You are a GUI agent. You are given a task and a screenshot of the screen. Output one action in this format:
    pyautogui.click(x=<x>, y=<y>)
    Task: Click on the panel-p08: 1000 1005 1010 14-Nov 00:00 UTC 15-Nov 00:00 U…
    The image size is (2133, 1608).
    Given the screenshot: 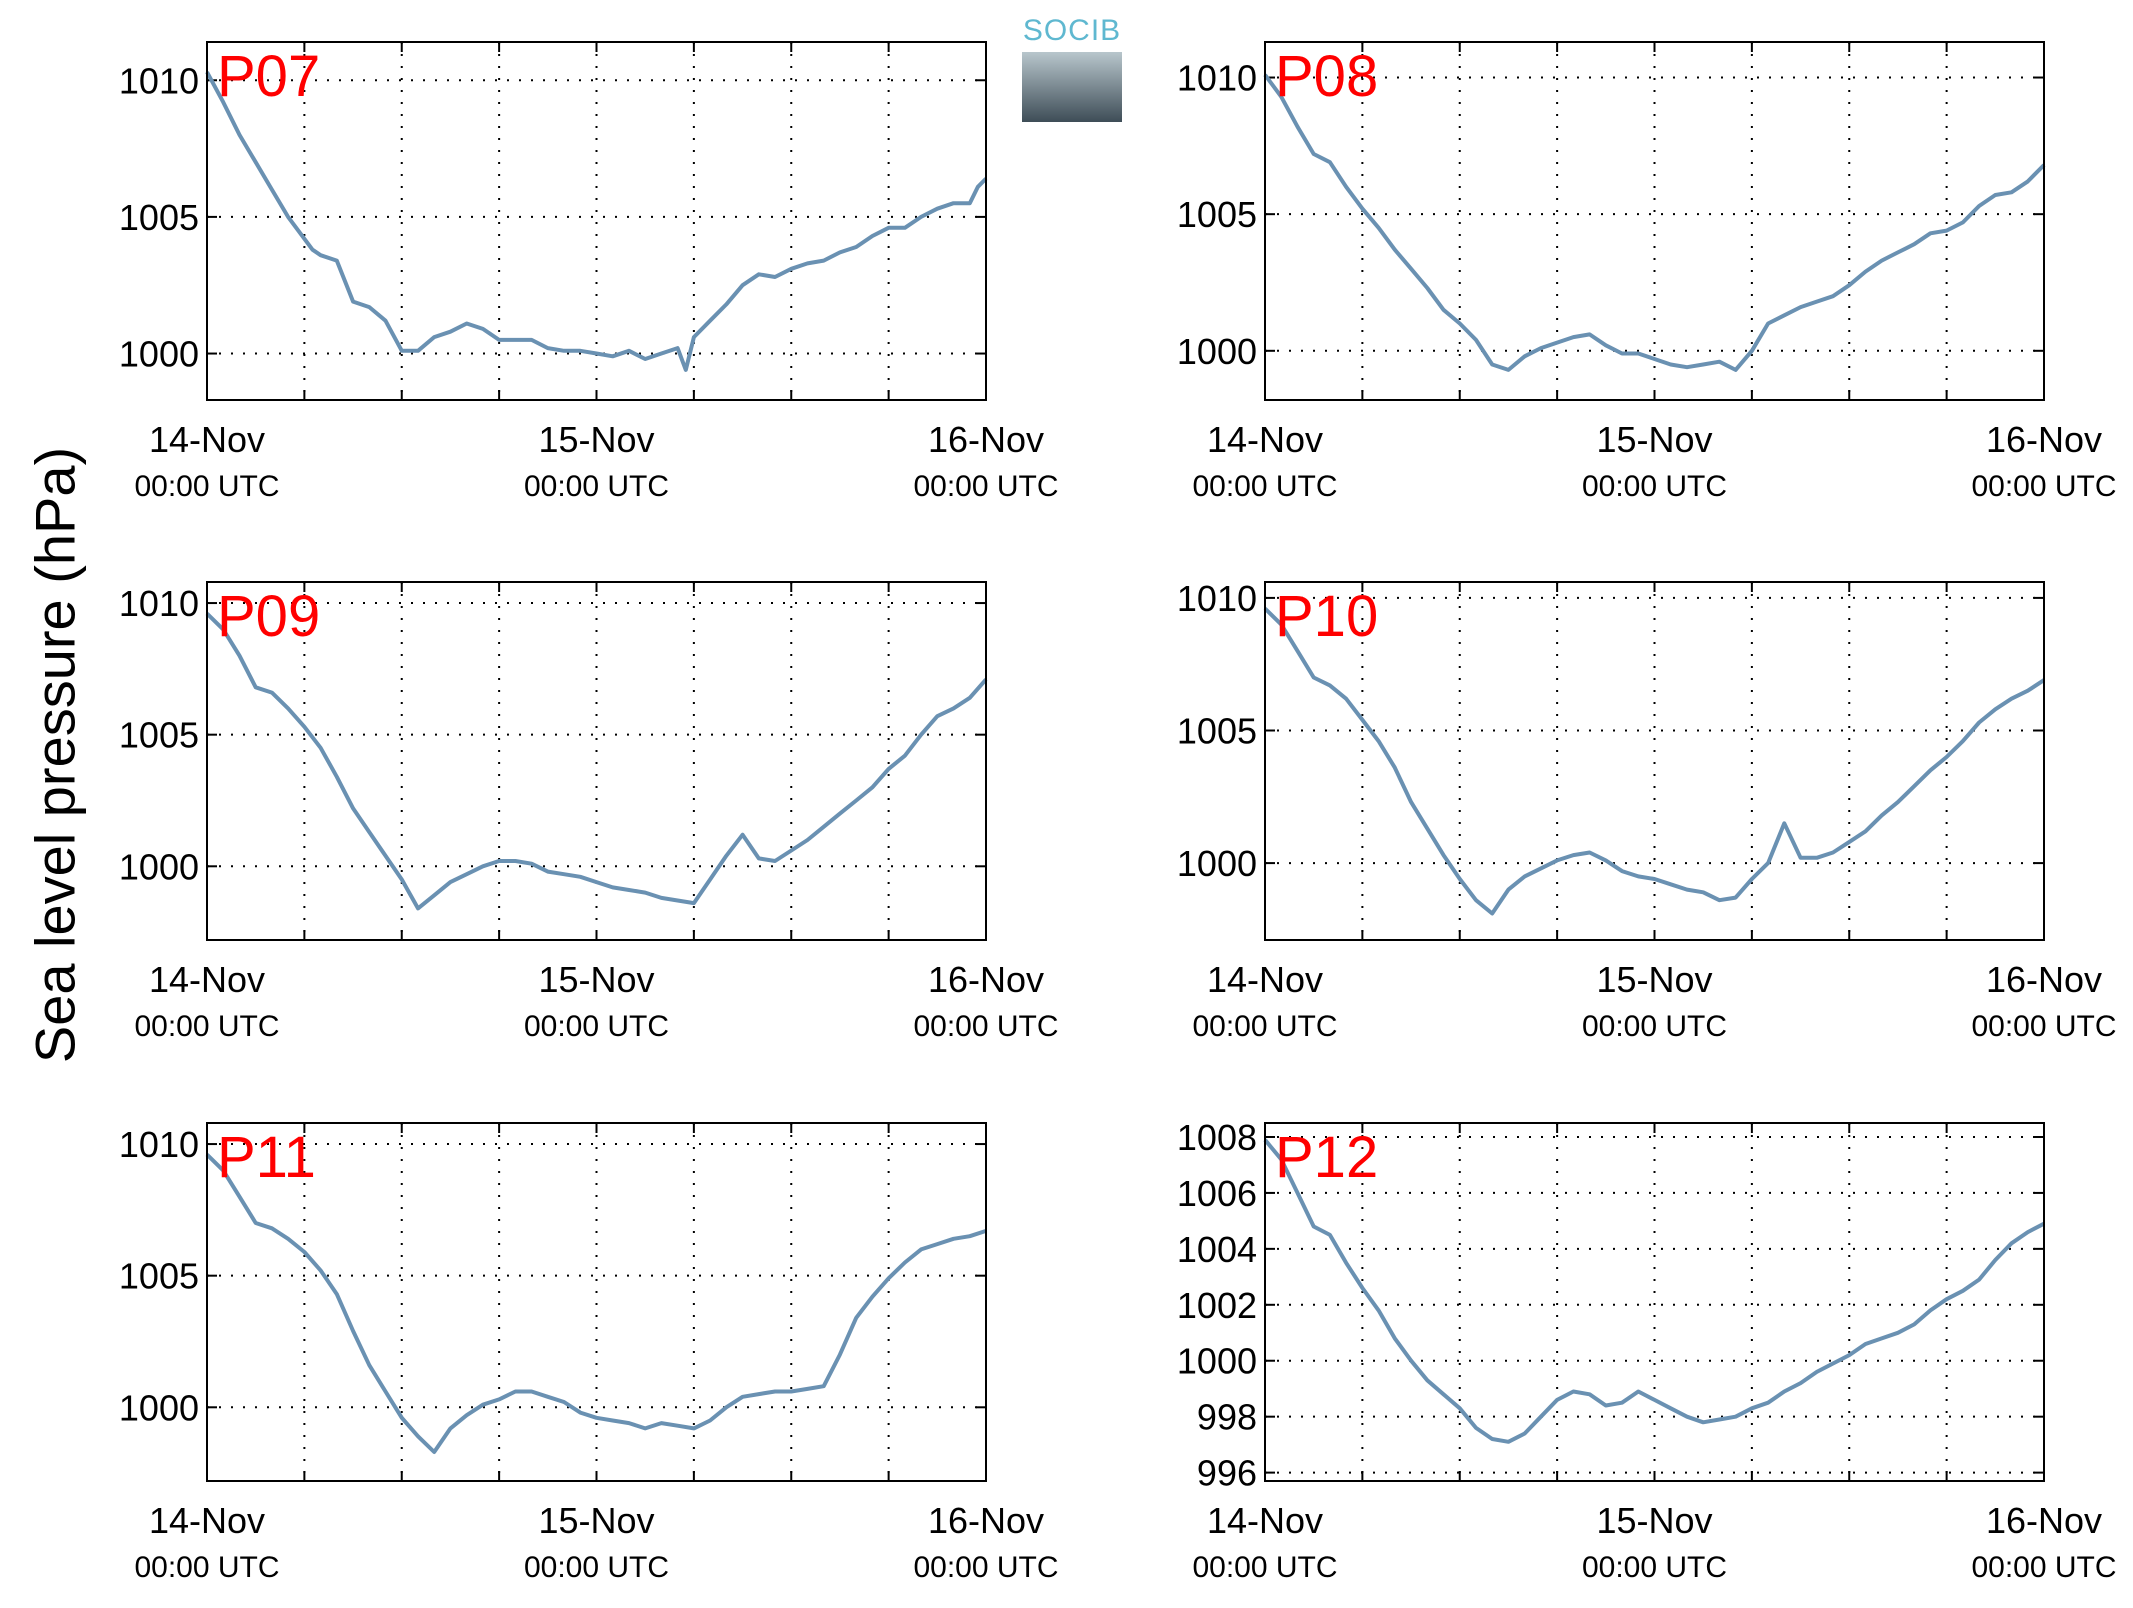 What is the action you would take?
    pyautogui.click(x=1647, y=272)
    